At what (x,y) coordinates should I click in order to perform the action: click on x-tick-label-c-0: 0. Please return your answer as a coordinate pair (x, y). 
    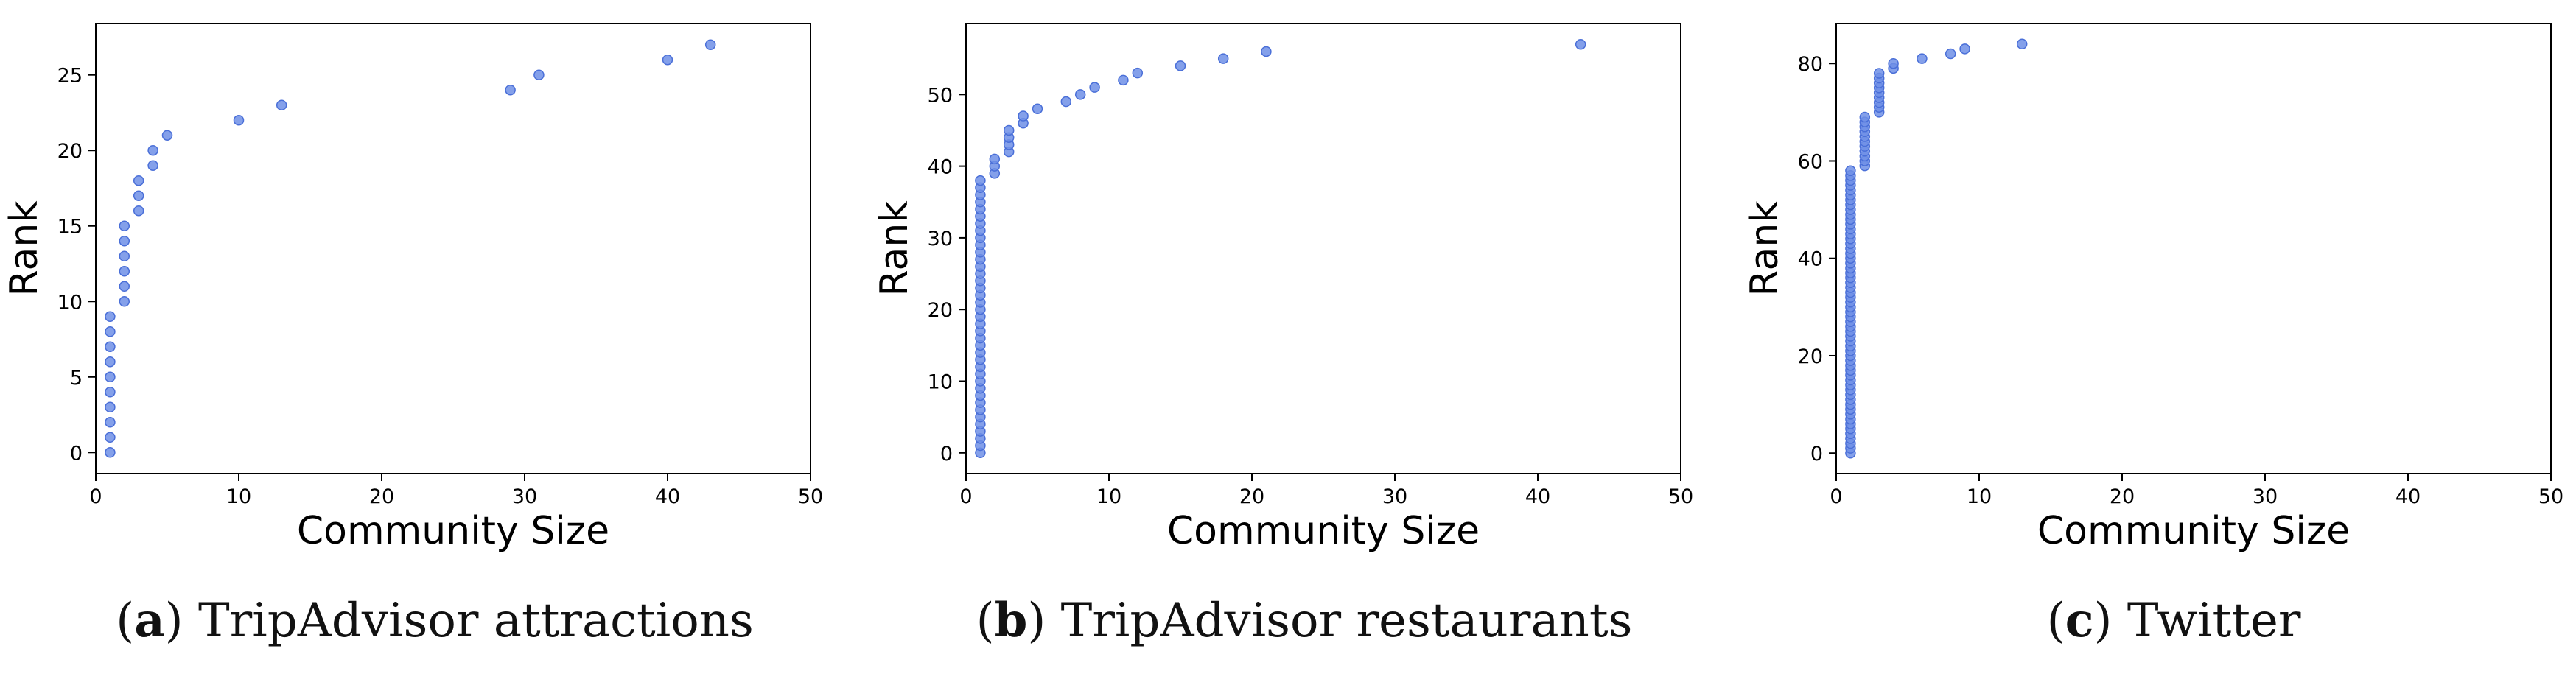
    Looking at the image, I should click on (1836, 496).